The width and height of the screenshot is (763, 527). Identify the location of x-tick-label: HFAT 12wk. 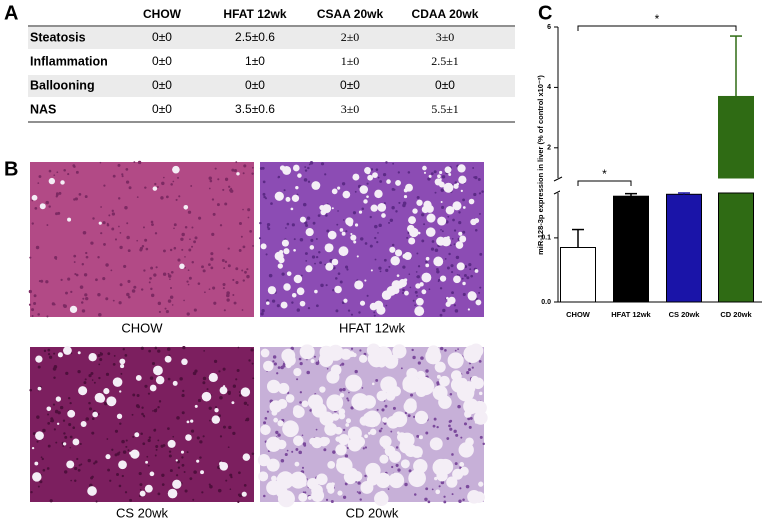
(631, 314).